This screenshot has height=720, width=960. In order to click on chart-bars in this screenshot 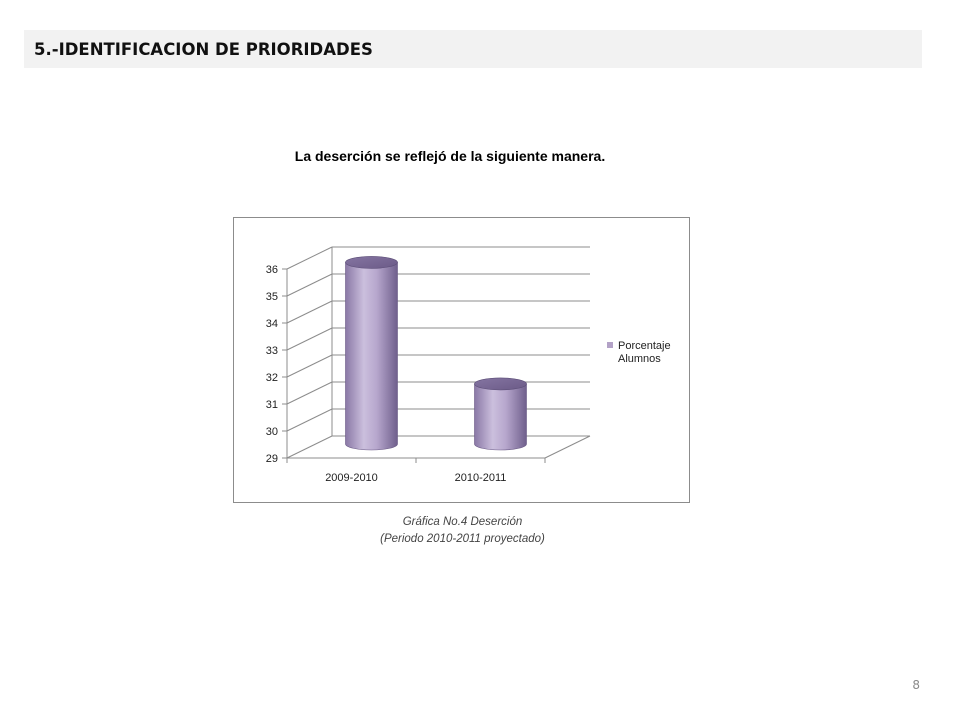, I will do `click(436, 353)`.